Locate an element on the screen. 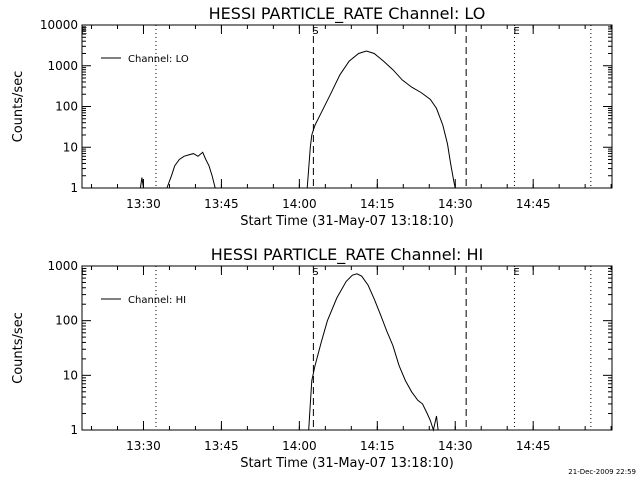  lo-y-tick-label: 1 is located at coordinates (74, 188).